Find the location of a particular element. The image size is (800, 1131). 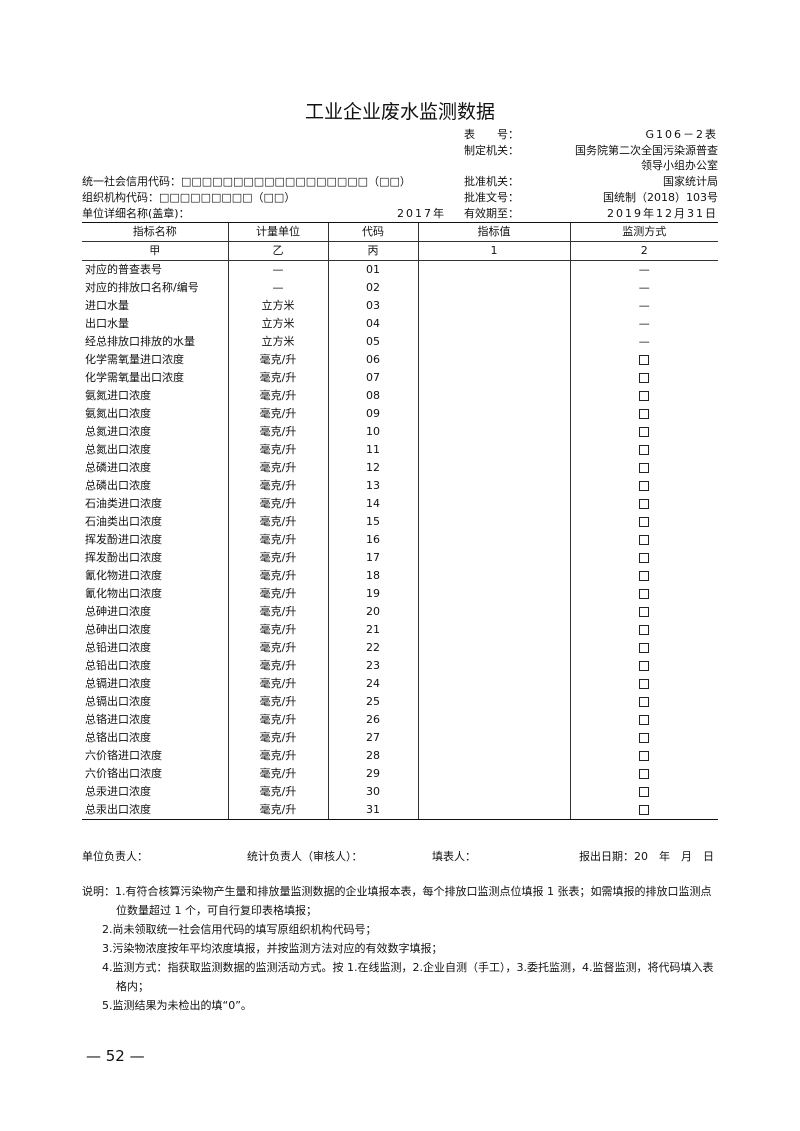

value: 国家统计局 is located at coordinates (690, 181).